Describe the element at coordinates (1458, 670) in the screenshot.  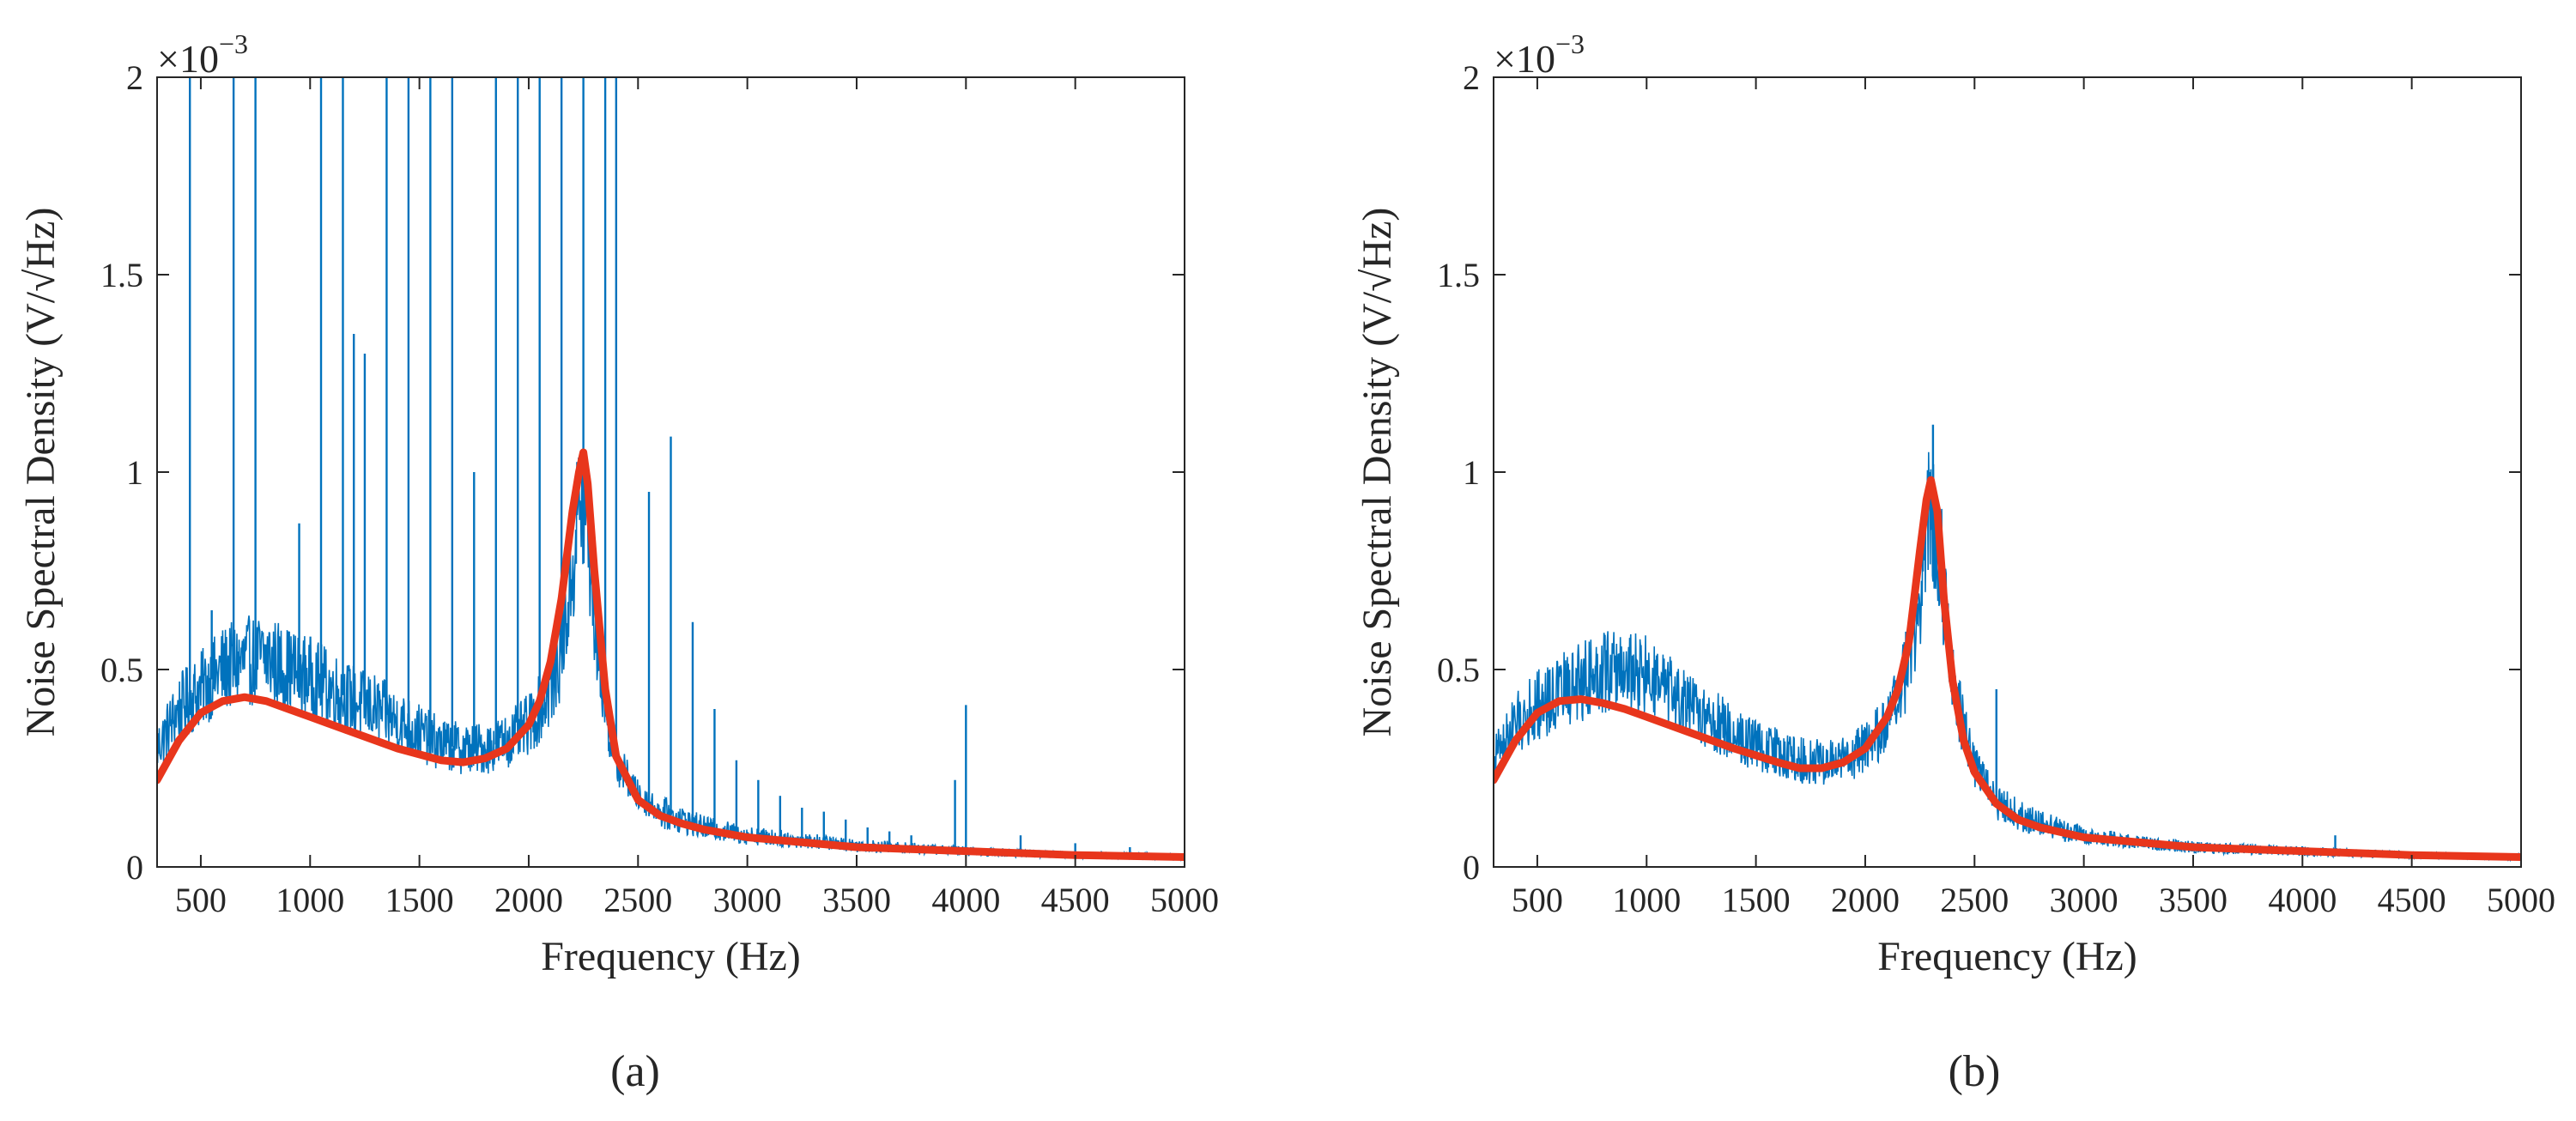
I see `y-tick-label-b-1: 0.5` at that location.